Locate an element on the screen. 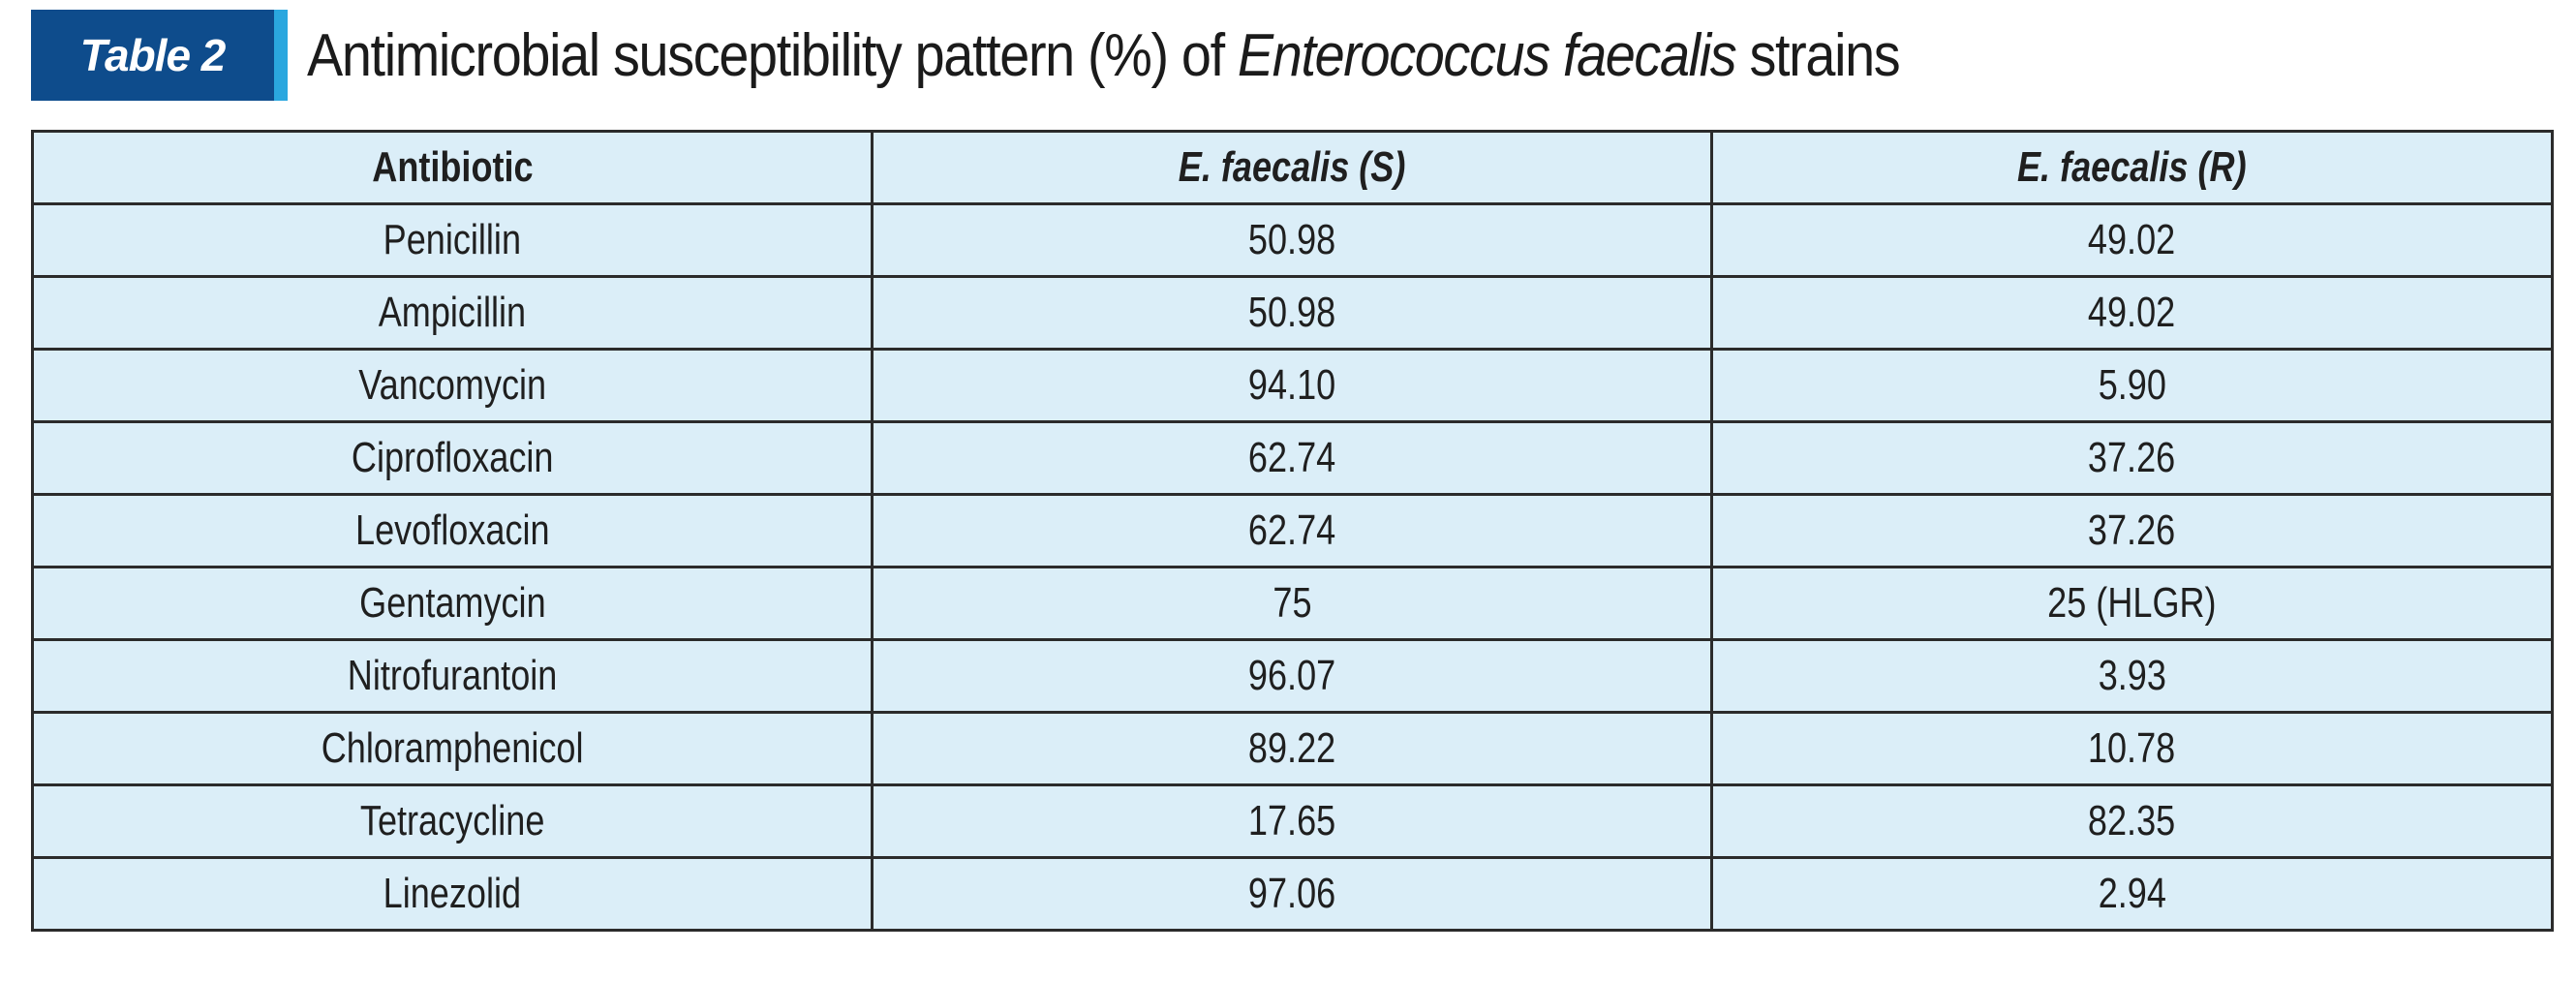 The image size is (2576, 982). cell-antibiotic: Ampicillin is located at coordinates (452, 313).